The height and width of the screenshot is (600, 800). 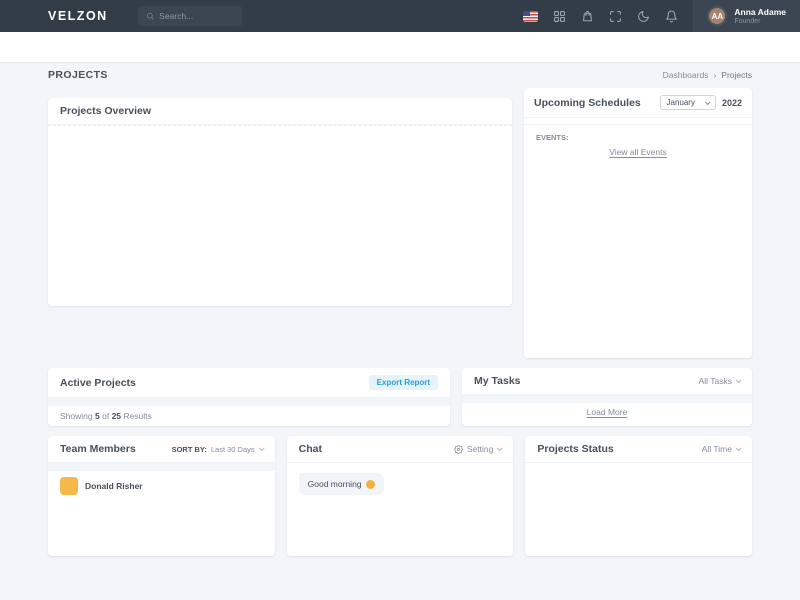 I want to click on calendar-weekdays, so click(x=638, y=121).